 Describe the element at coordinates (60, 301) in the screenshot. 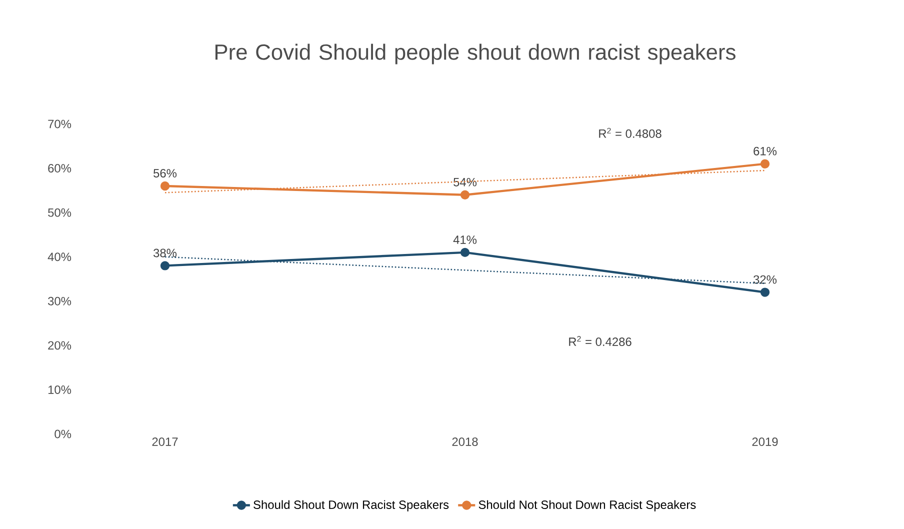

I see `y-tick-label: 30%` at that location.